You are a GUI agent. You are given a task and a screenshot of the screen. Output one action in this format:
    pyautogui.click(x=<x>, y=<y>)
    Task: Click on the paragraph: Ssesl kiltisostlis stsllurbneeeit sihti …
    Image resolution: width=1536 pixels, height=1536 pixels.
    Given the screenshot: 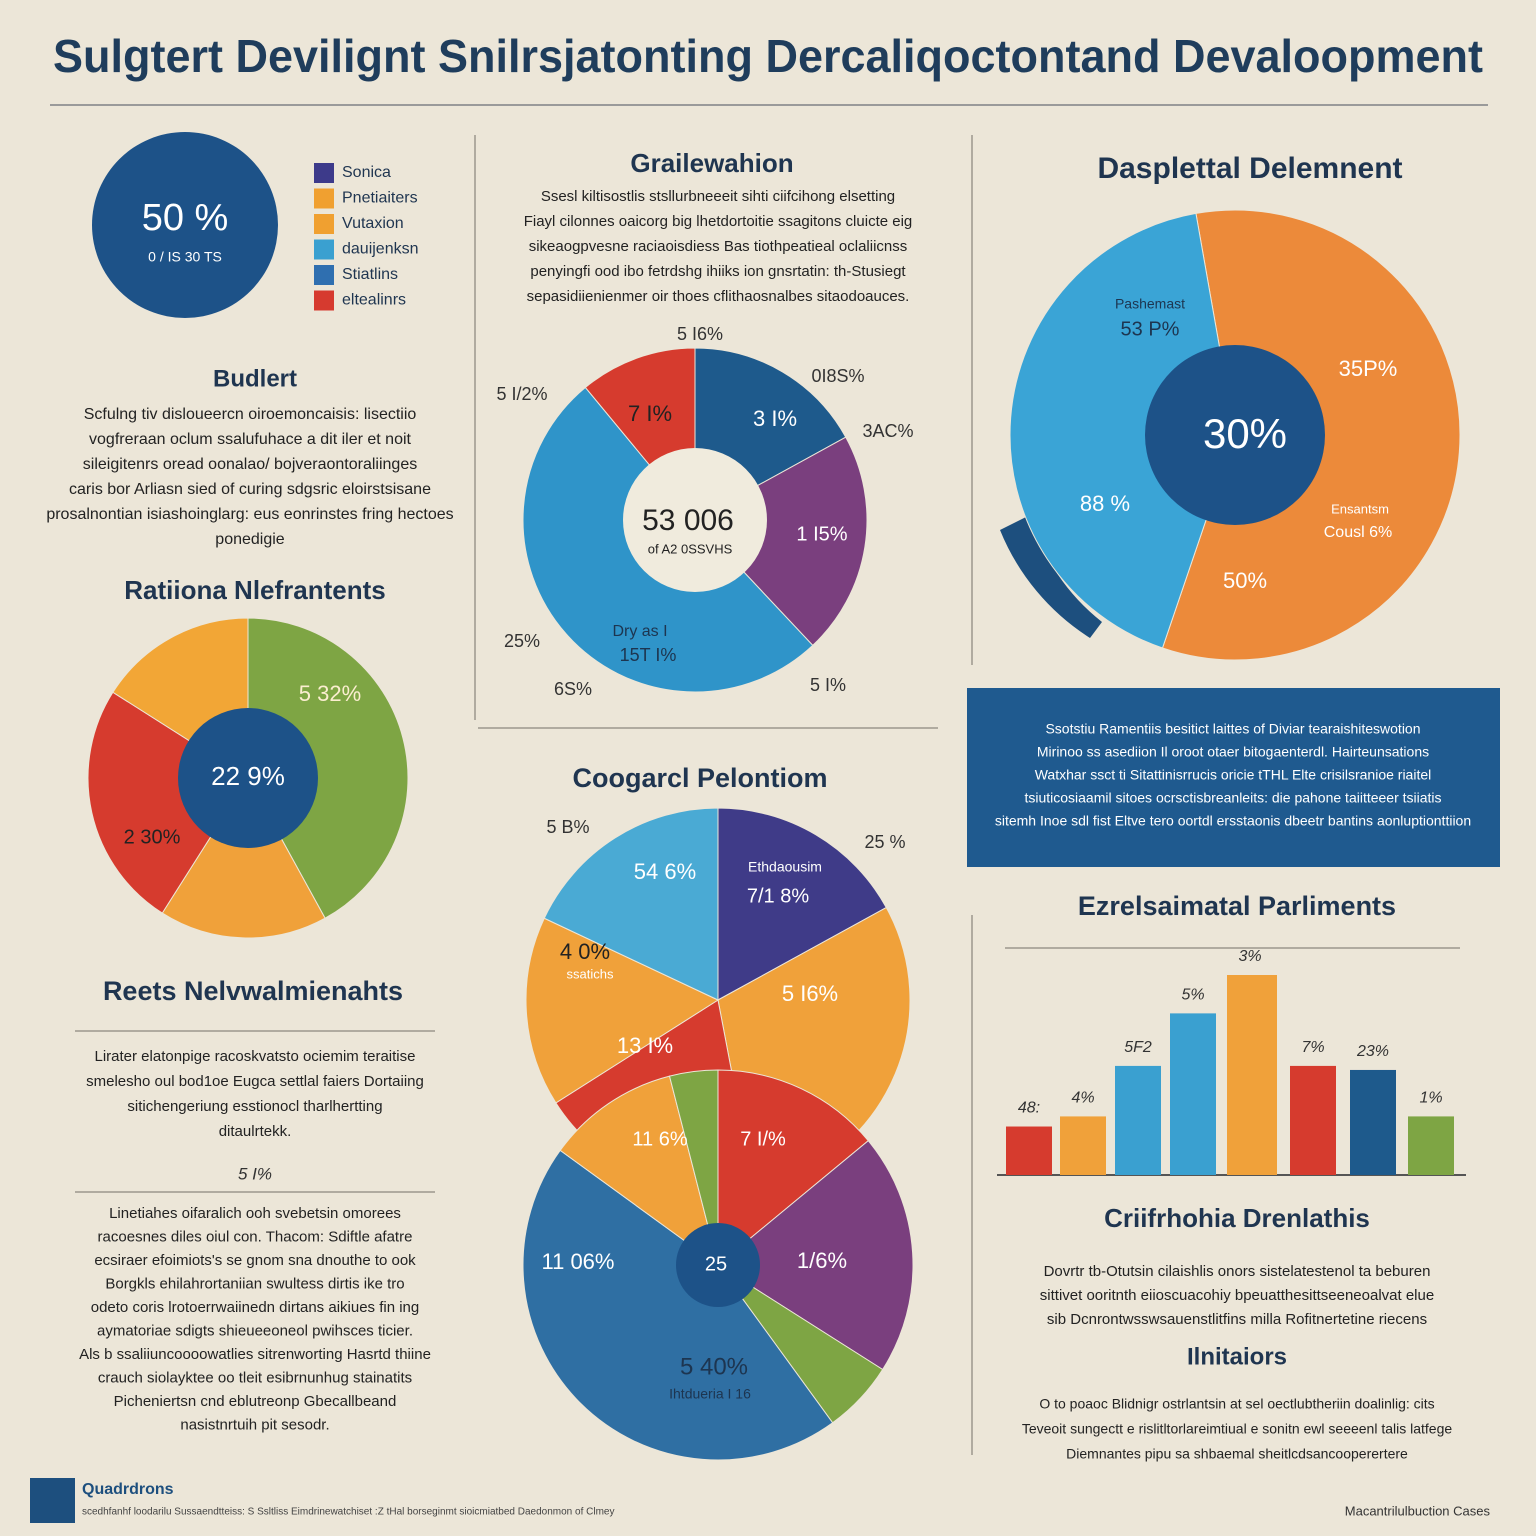 What is the action you would take?
    pyautogui.click(x=718, y=196)
    